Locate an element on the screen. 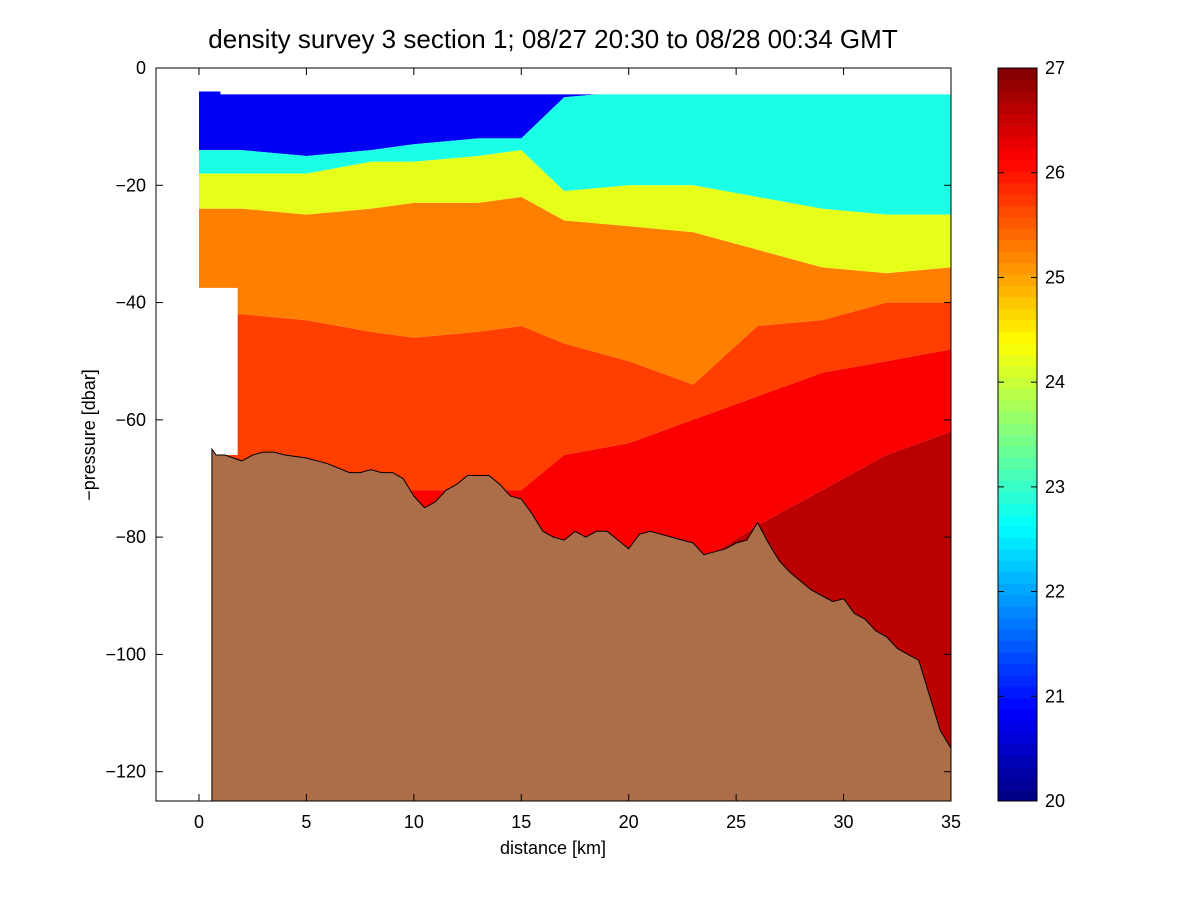  colorbar-steps is located at coordinates (1017, 435).